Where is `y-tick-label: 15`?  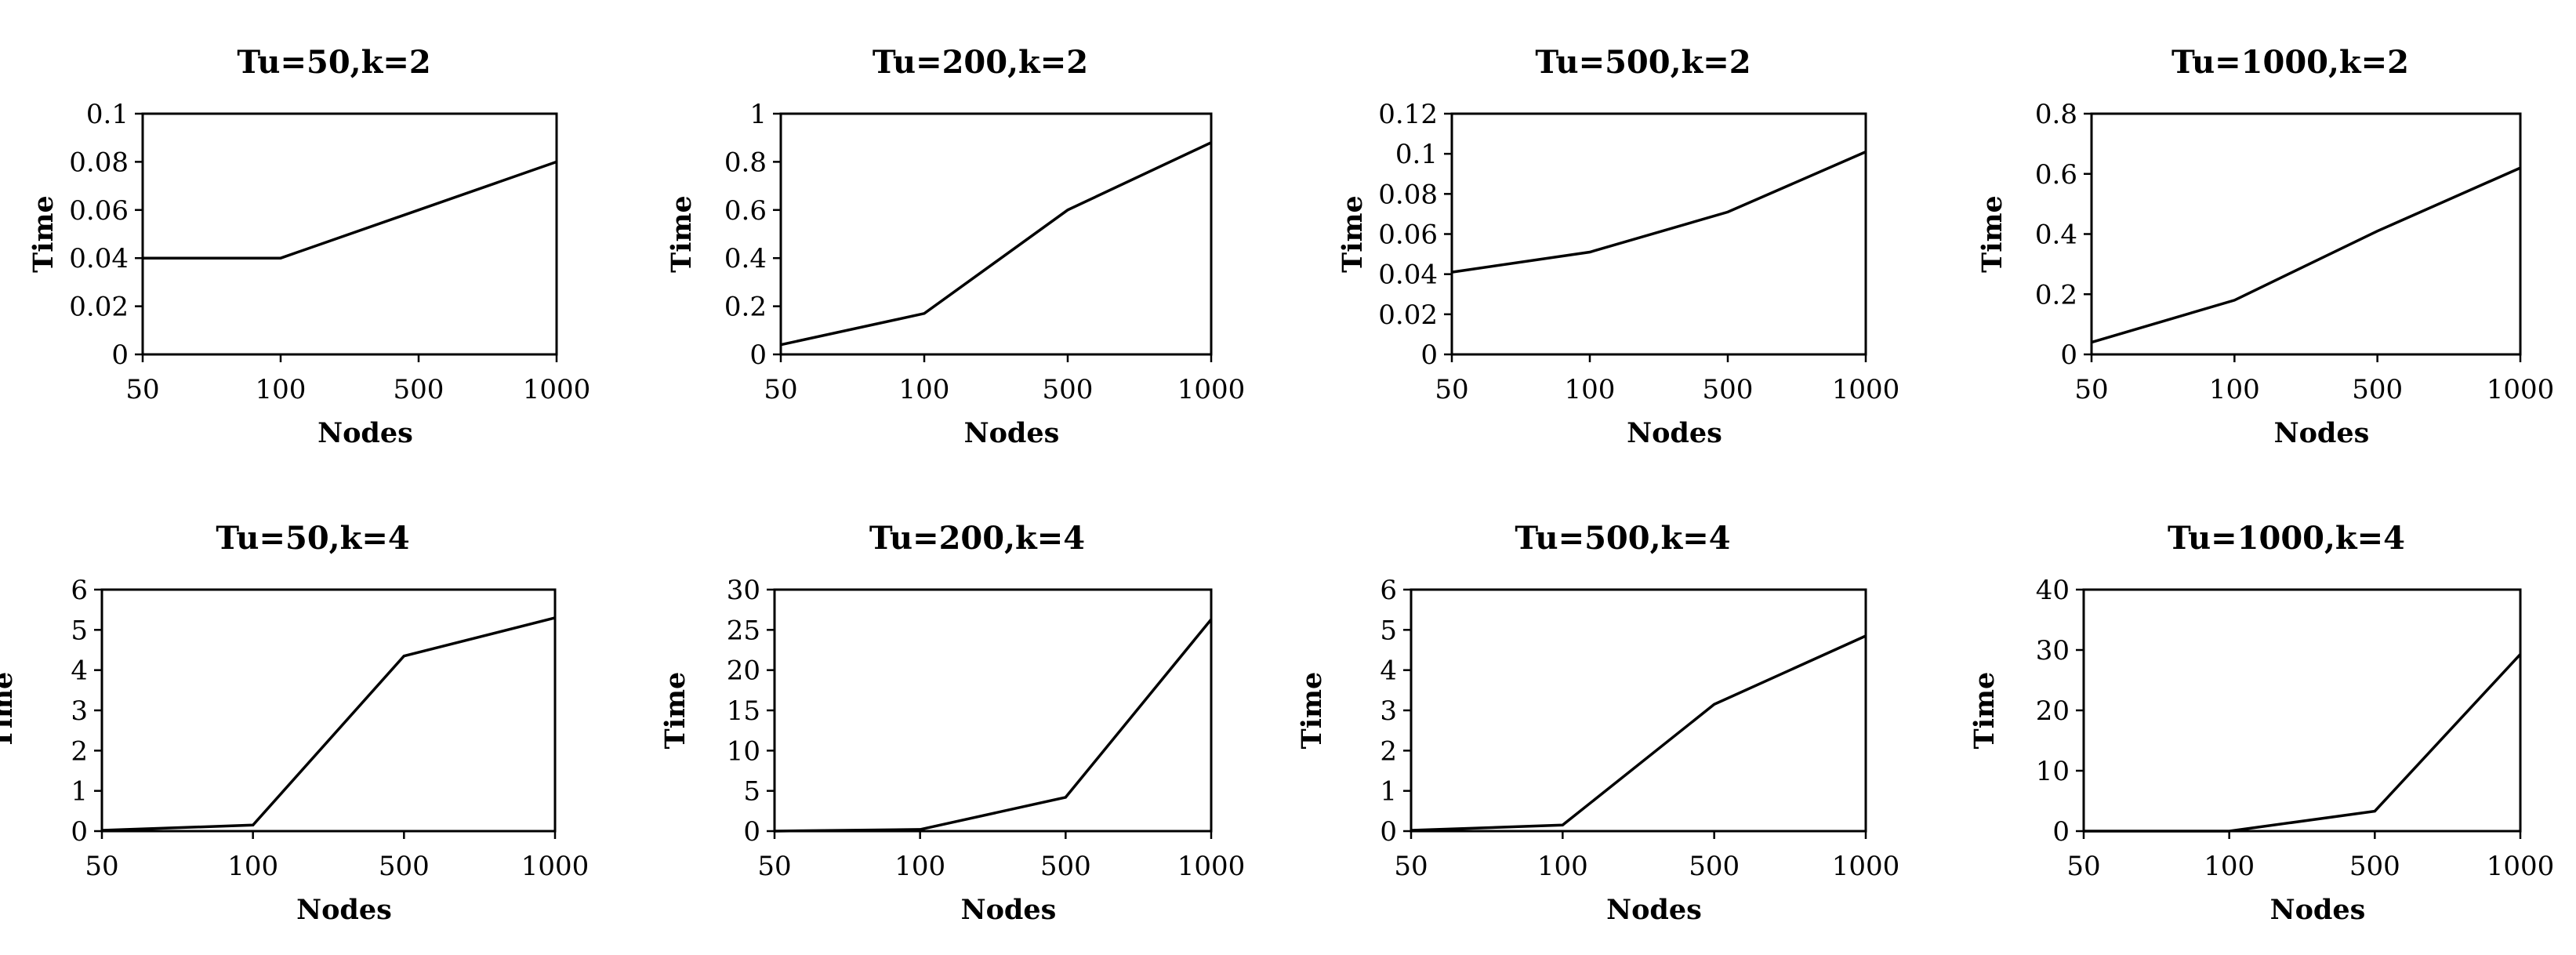
y-tick-label: 15 is located at coordinates (744, 711).